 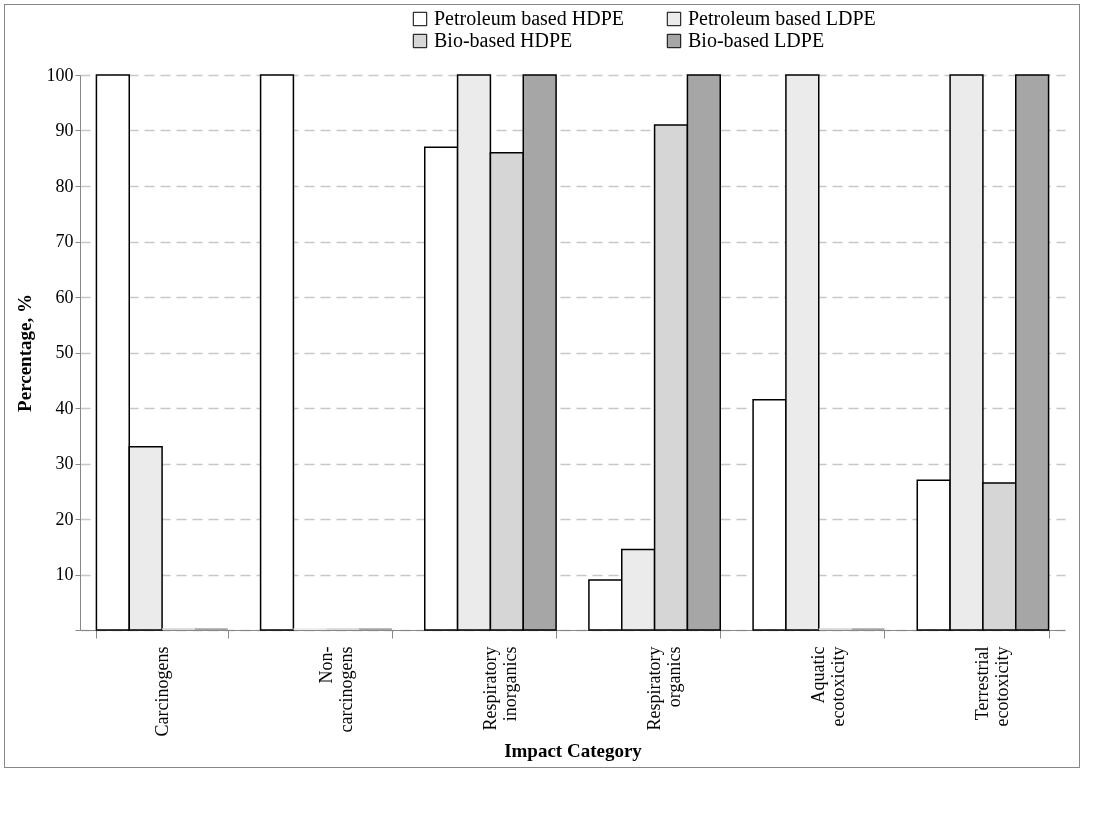 What do you see at coordinates (499, 688) in the screenshot?
I see `x-tick-label: Respiratory inorganics` at bounding box center [499, 688].